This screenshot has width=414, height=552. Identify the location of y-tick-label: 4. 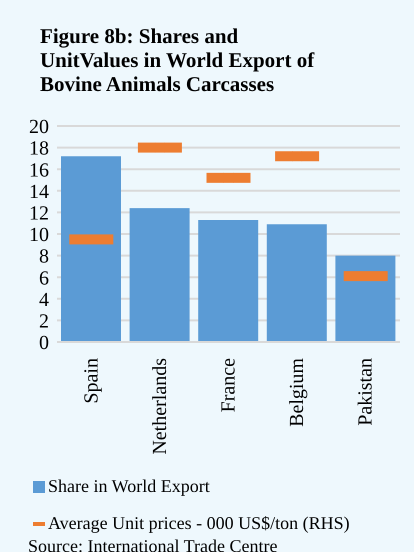
(44, 299).